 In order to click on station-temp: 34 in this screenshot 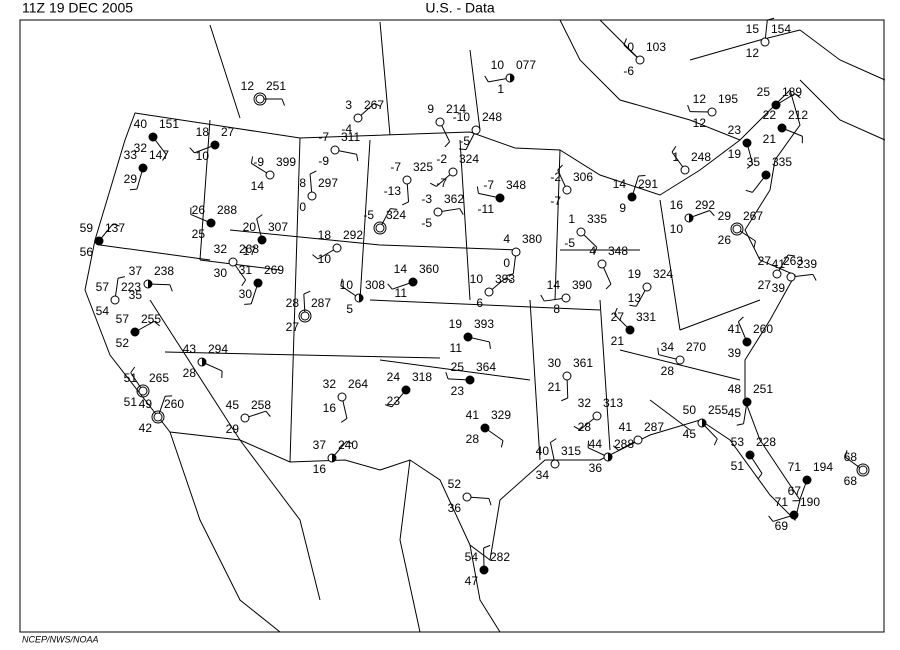, I will do `click(668, 347)`.